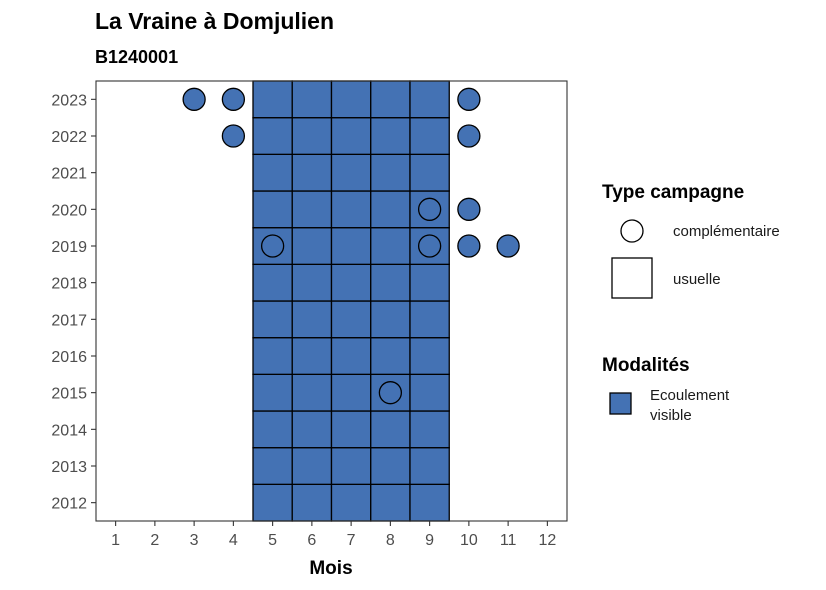  I want to click on legend-modalites-title: Modalités, so click(646, 365).